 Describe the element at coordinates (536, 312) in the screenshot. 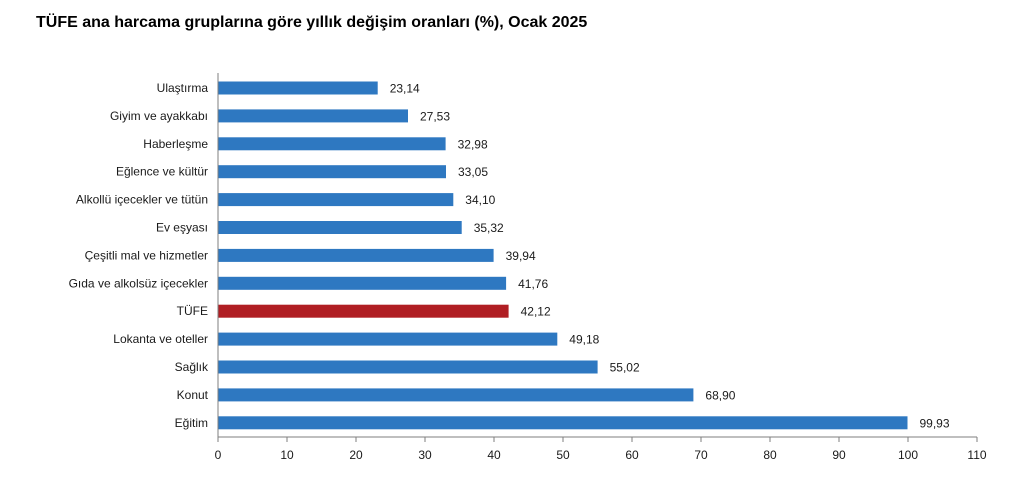

I see `value-label: 42,12` at that location.